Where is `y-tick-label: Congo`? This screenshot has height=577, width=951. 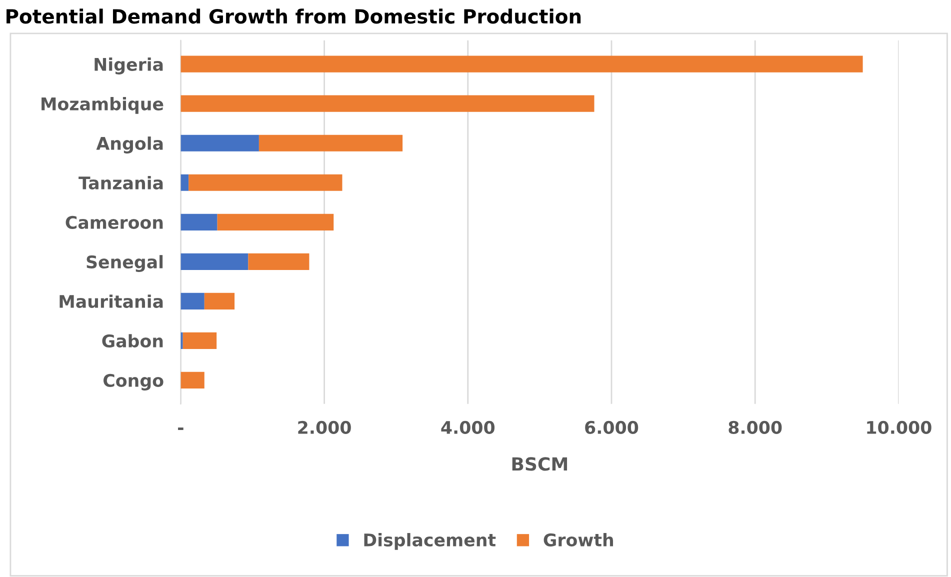
y-tick-label: Congo is located at coordinates (134, 382).